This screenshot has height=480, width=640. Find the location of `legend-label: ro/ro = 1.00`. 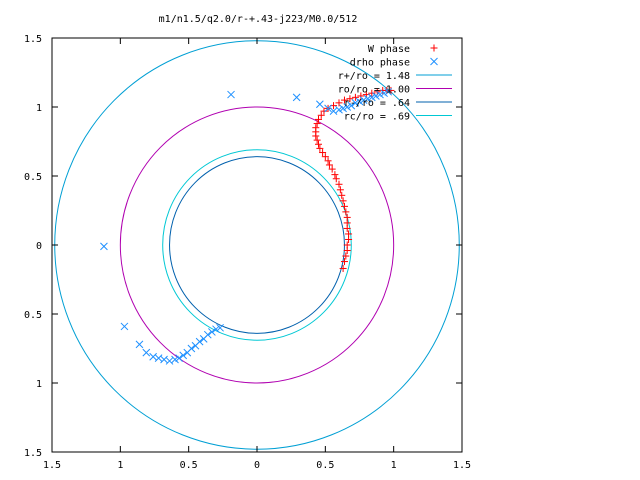

legend-label: ro/ro = 1.00 is located at coordinates (374, 90).